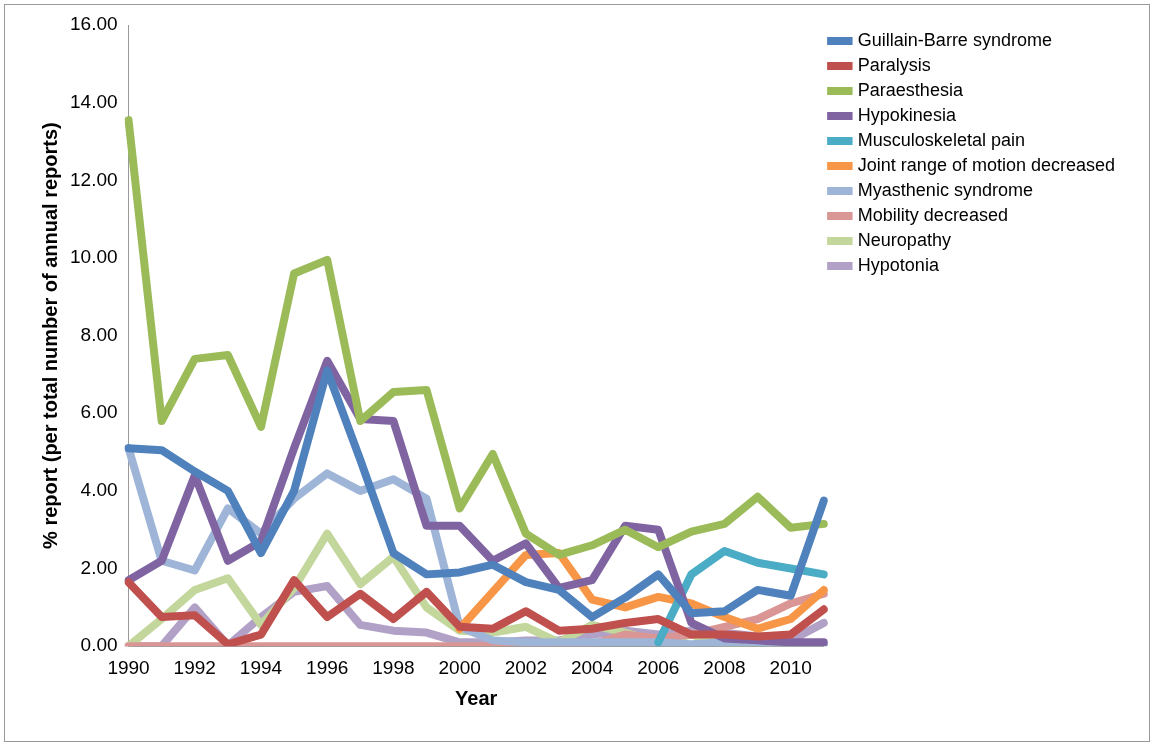 This screenshot has width=1154, height=746. Describe the element at coordinates (525, 667) in the screenshot. I see `x-tick-label: 2002` at that location.